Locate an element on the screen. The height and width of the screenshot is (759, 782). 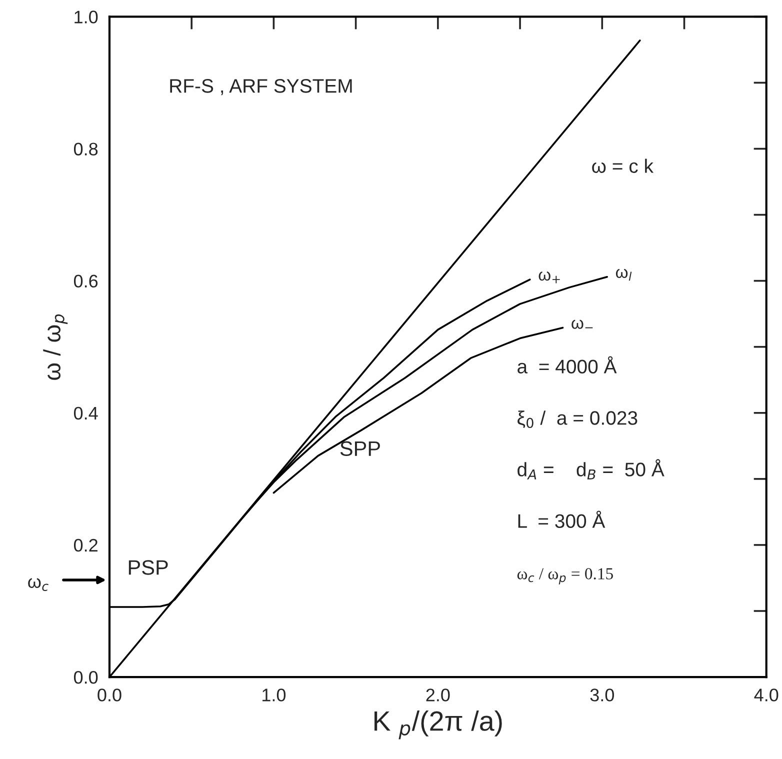
annotation: RF-S , ARF SYSTEM is located at coordinates (261, 87).